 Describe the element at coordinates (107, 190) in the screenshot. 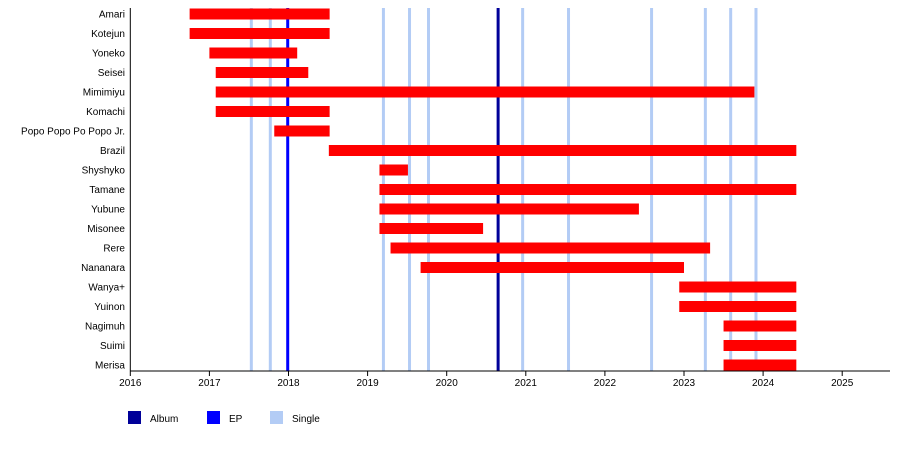

I see `member-label: Tamane` at that location.